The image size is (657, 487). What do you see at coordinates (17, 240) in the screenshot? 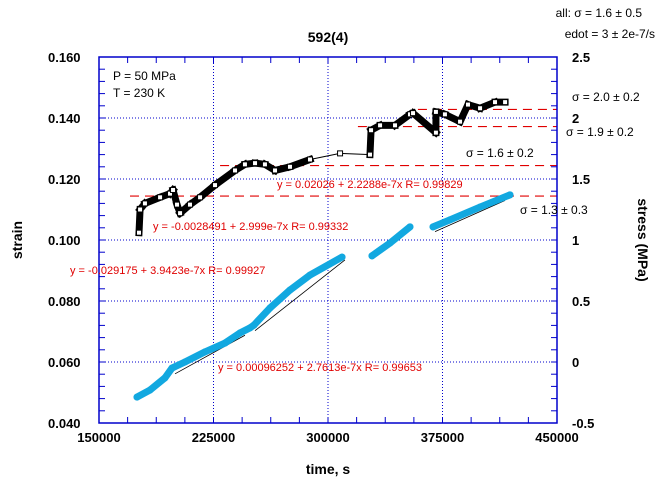
I see `y-axis-left-label: strain` at bounding box center [17, 240].